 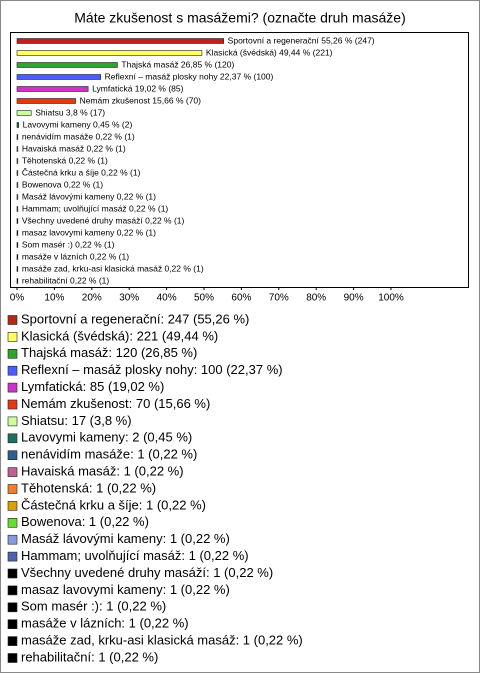 What do you see at coordinates (129, 298) in the screenshot?
I see `x-tick-label: 30%` at bounding box center [129, 298].